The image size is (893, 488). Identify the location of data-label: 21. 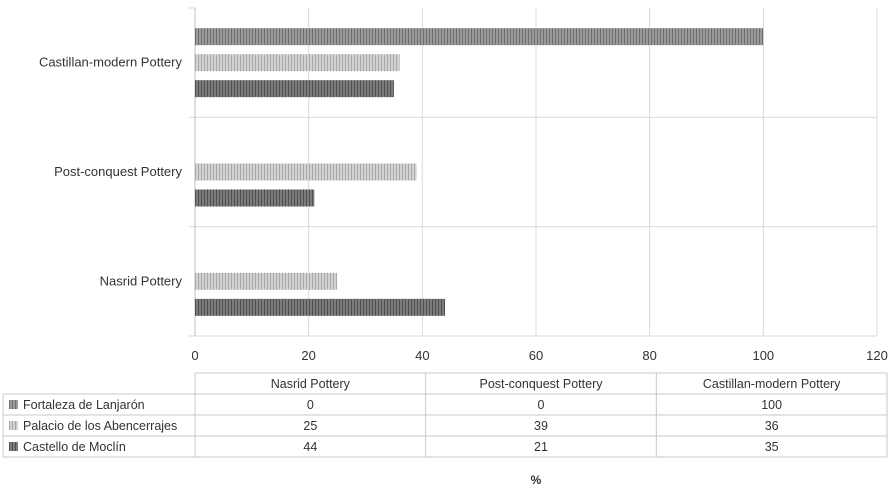
(541, 447).